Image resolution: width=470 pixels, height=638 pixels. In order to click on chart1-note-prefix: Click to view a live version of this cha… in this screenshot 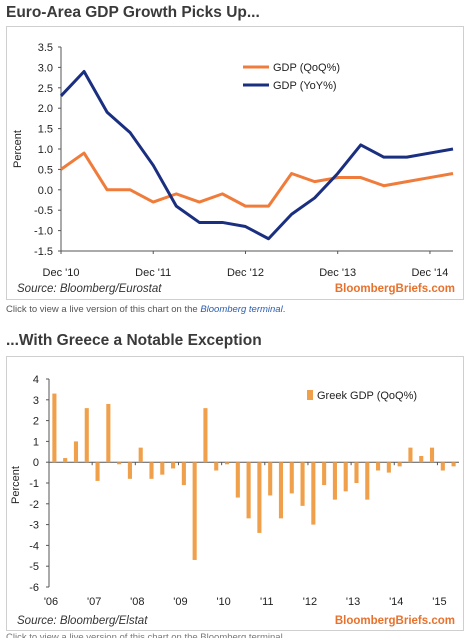, I will do `click(103, 309)`.